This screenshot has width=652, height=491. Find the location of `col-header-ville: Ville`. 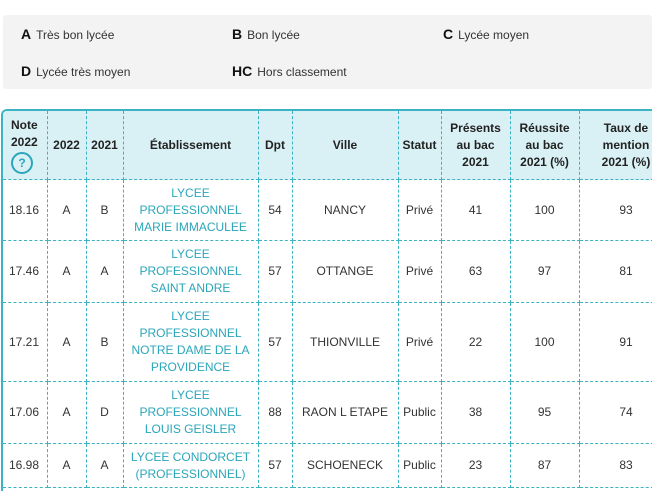

col-header-ville: Ville is located at coordinates (345, 145).